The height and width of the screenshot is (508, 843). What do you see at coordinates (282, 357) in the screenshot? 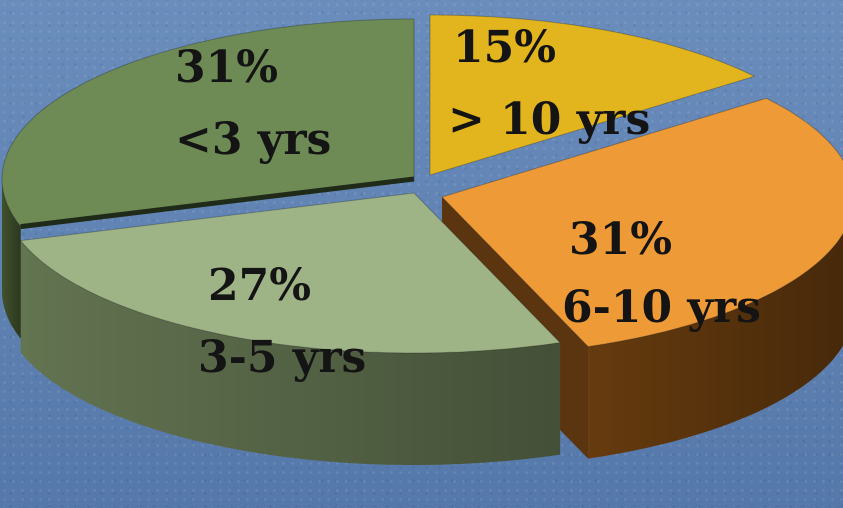
I see `slice-label-3-5-range: 3-5 yrs` at bounding box center [282, 357].